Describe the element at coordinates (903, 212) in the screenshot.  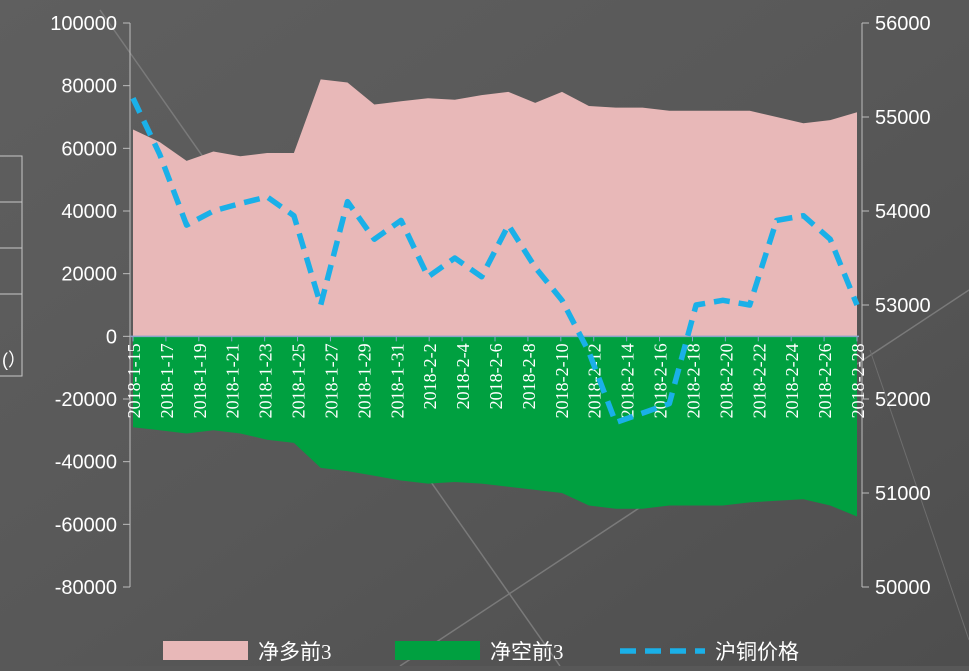
I see `y-right-tick-label: 54000` at that location.